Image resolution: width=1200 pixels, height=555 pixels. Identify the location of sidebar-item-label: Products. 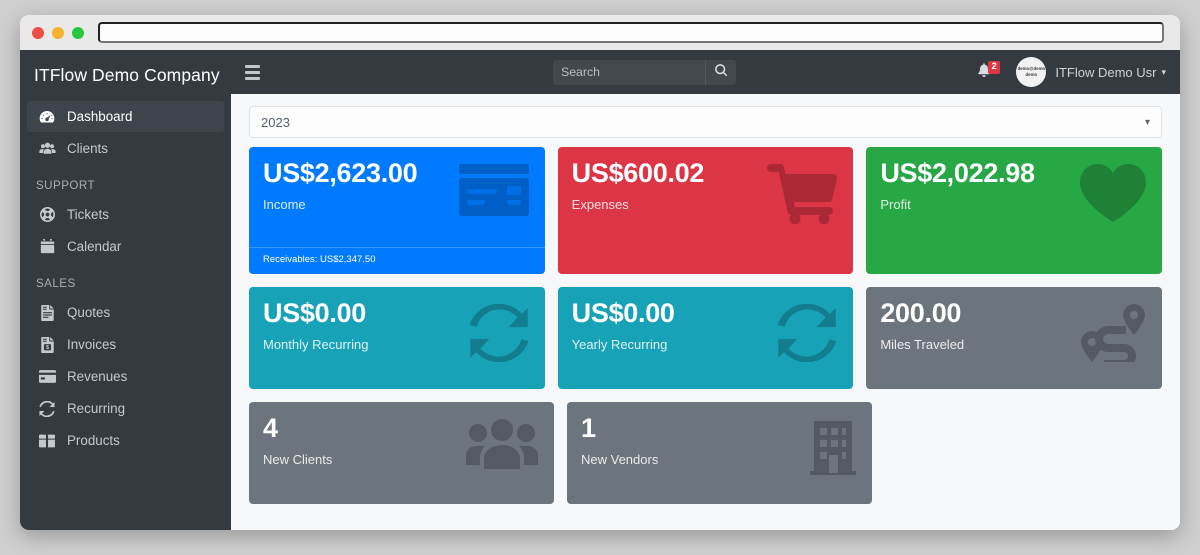
(93, 440).